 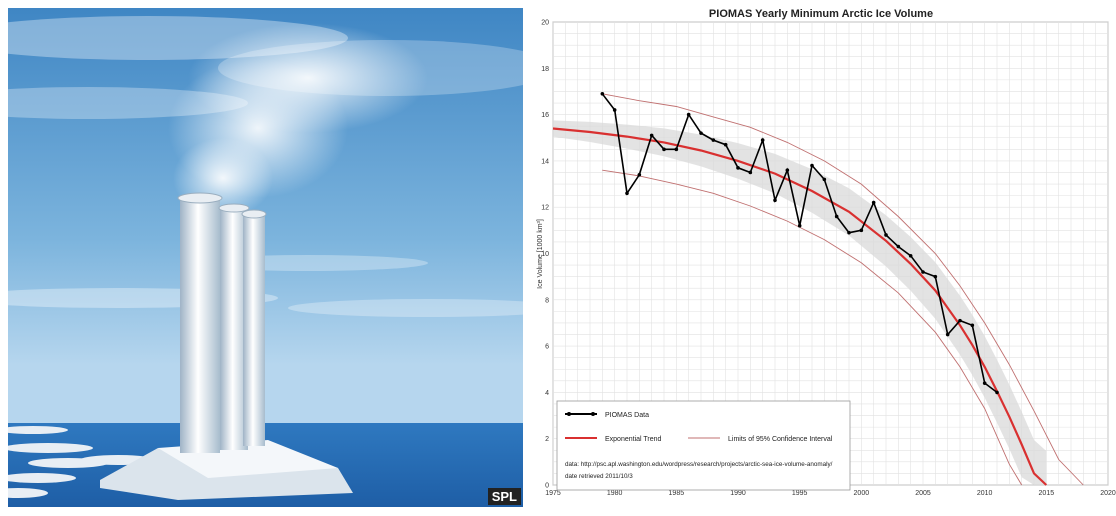 I want to click on x-tick-label: 2020, so click(x=1108, y=493).